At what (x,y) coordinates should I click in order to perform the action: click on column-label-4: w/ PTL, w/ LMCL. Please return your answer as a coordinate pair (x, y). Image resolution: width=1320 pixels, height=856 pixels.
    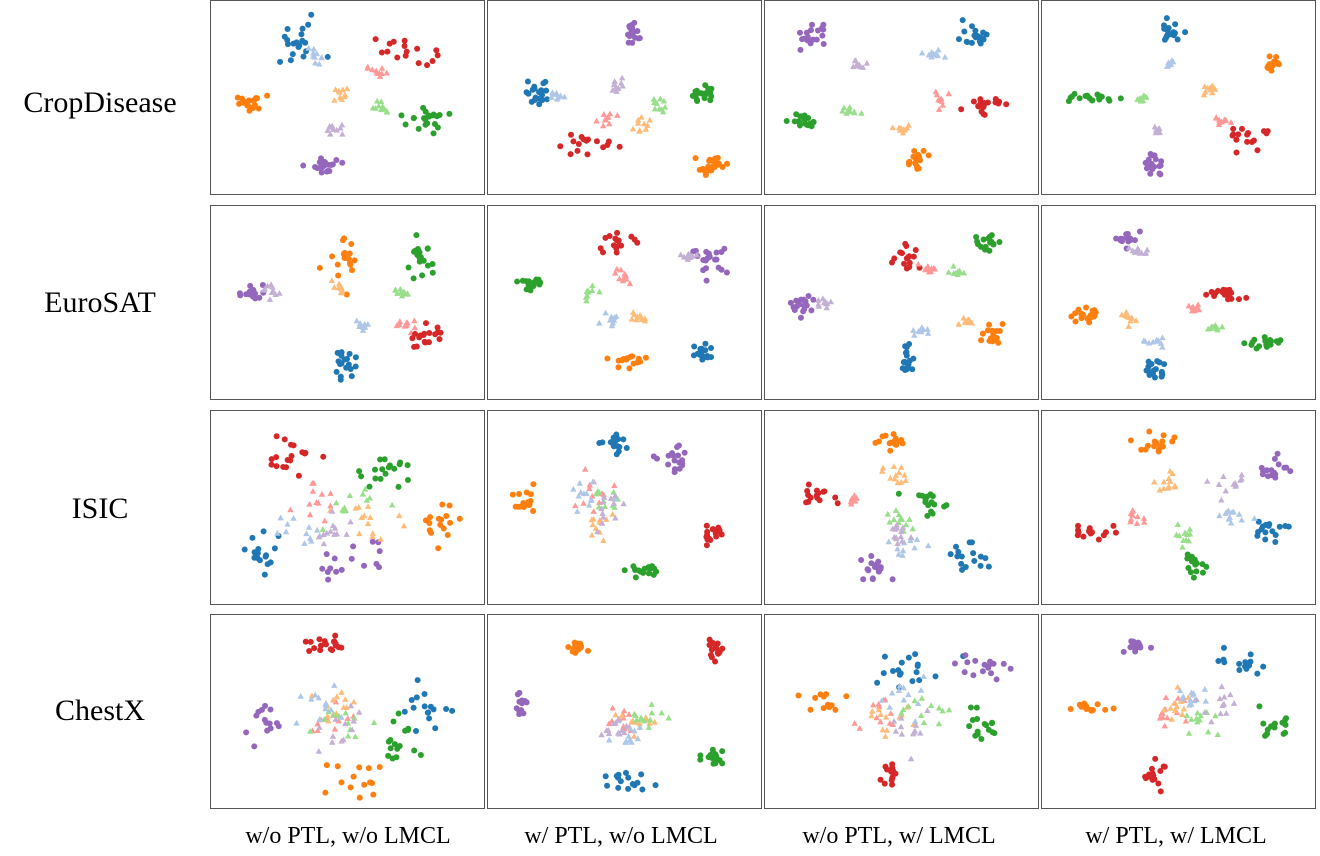
    Looking at the image, I should click on (1176, 836).